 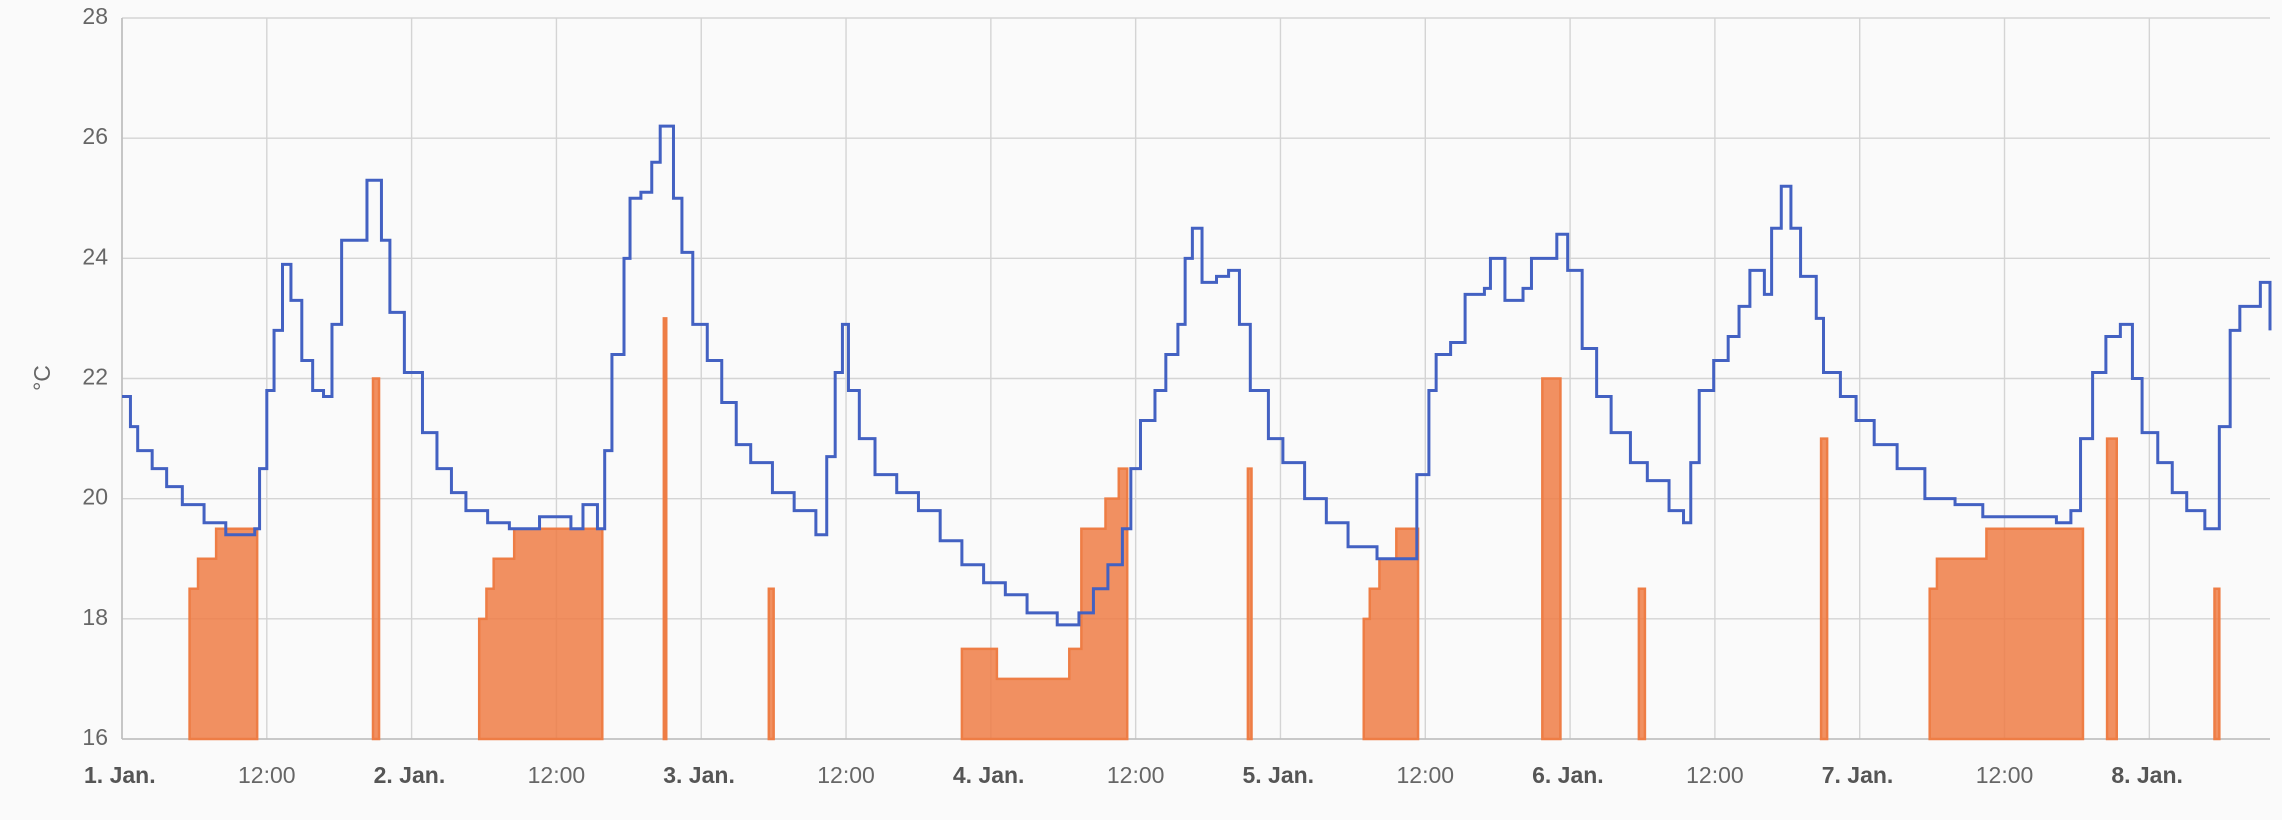 What do you see at coordinates (42, 378) in the screenshot?
I see `y-axis-label: °C` at bounding box center [42, 378].